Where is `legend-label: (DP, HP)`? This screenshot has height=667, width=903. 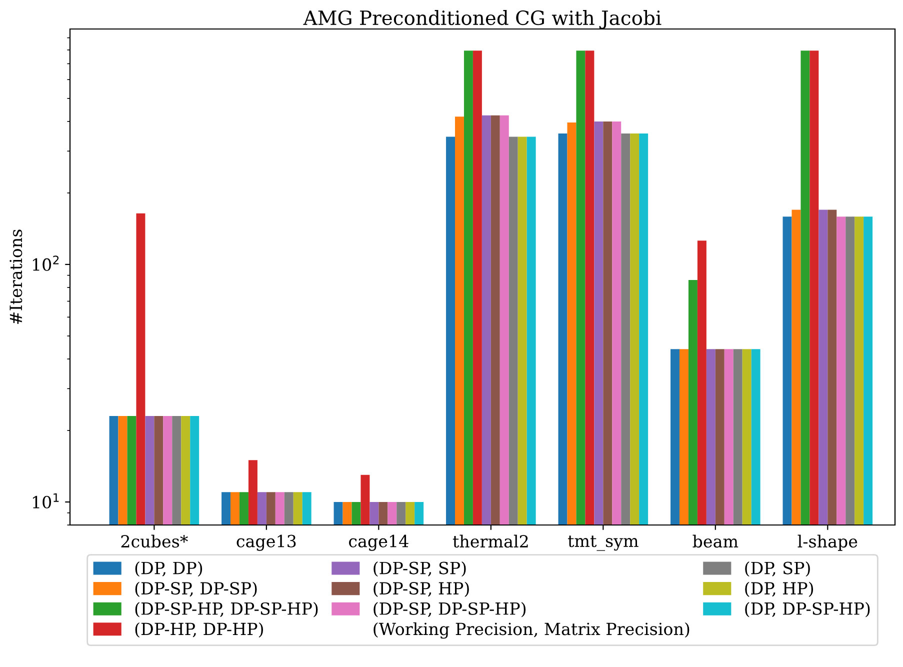
legend-label: (DP, HP) is located at coordinates (779, 589).